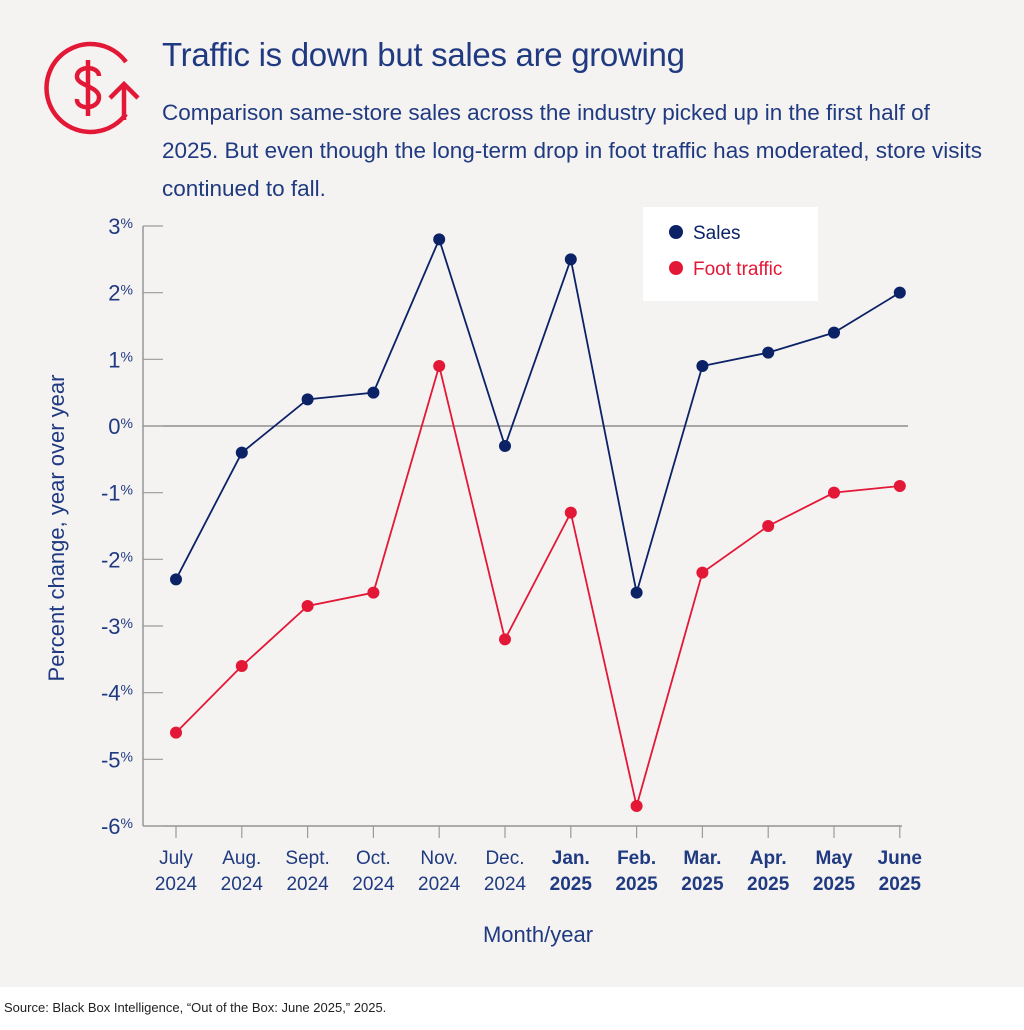  I want to click on y-tick-label: -1%, so click(117, 493).